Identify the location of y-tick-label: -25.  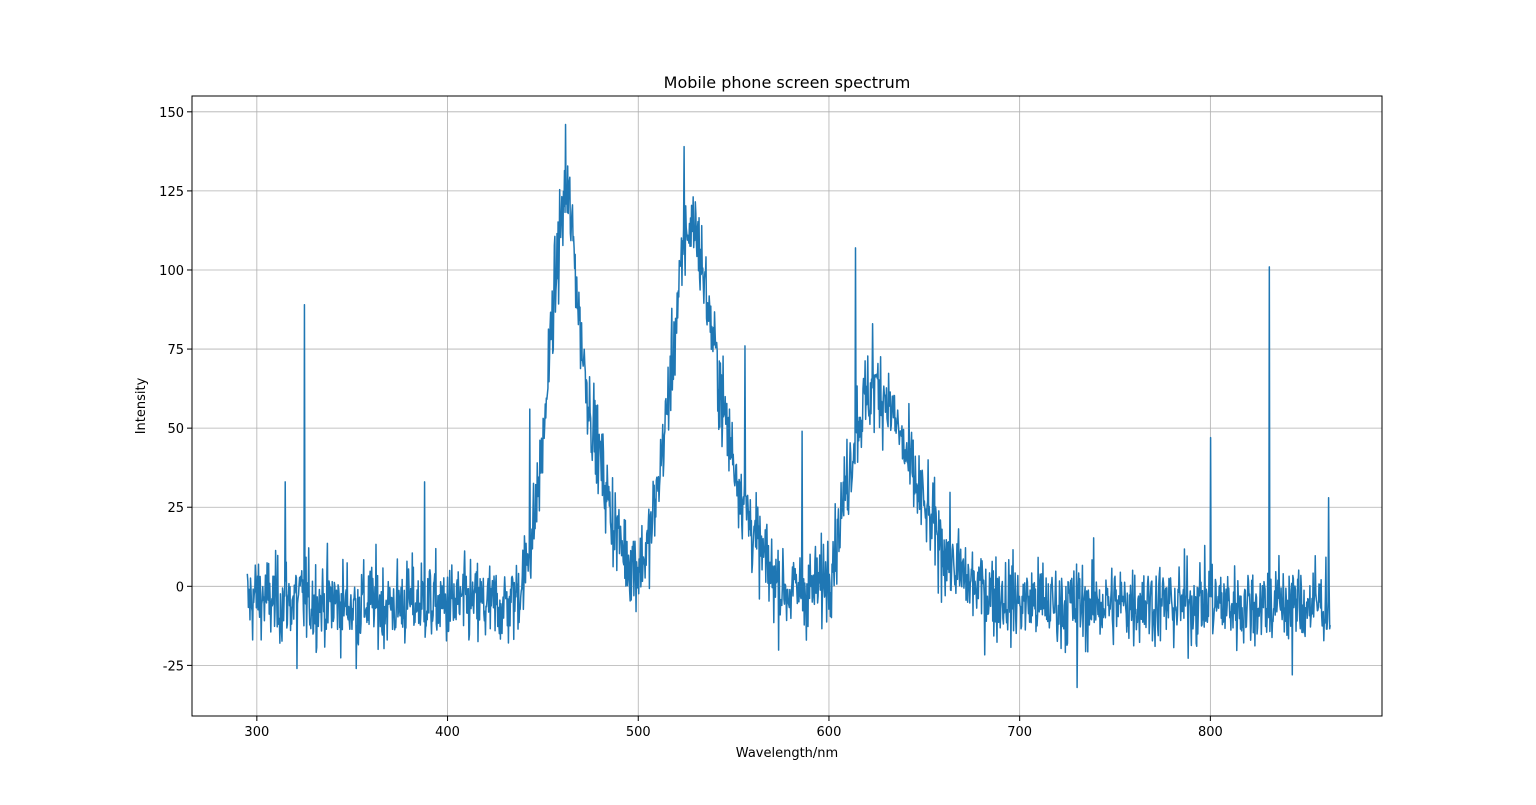
(173, 666).